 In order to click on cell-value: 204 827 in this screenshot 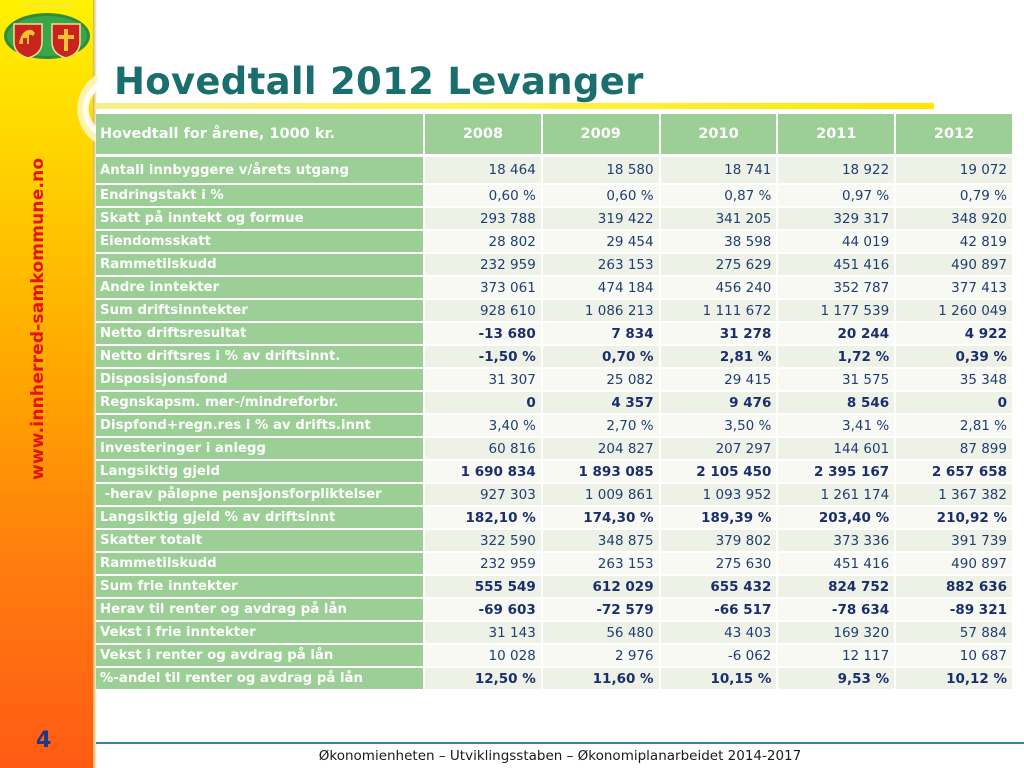, I will do `click(601, 449)`.